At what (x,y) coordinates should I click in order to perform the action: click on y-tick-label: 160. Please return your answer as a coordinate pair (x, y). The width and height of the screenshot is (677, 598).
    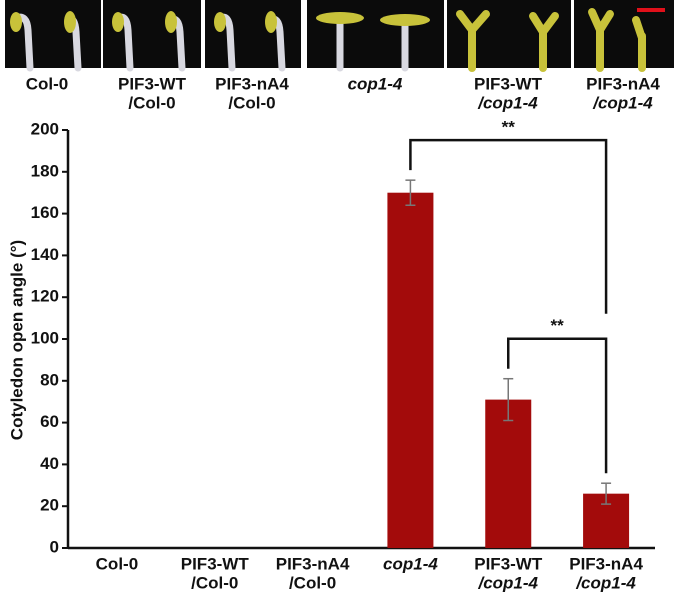
    Looking at the image, I should click on (45, 212).